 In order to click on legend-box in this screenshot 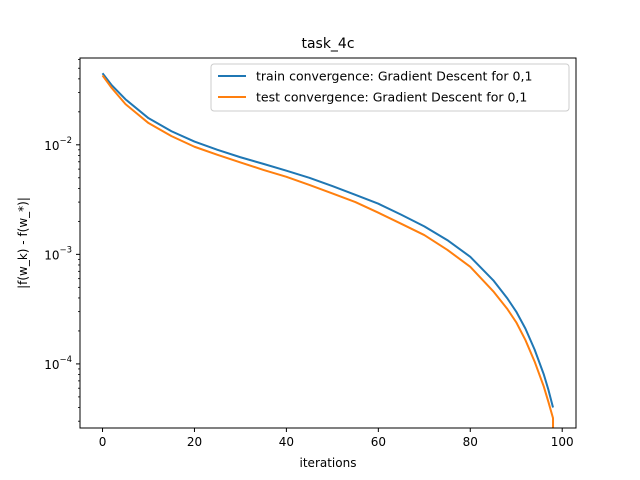, I will do `click(390, 87)`.